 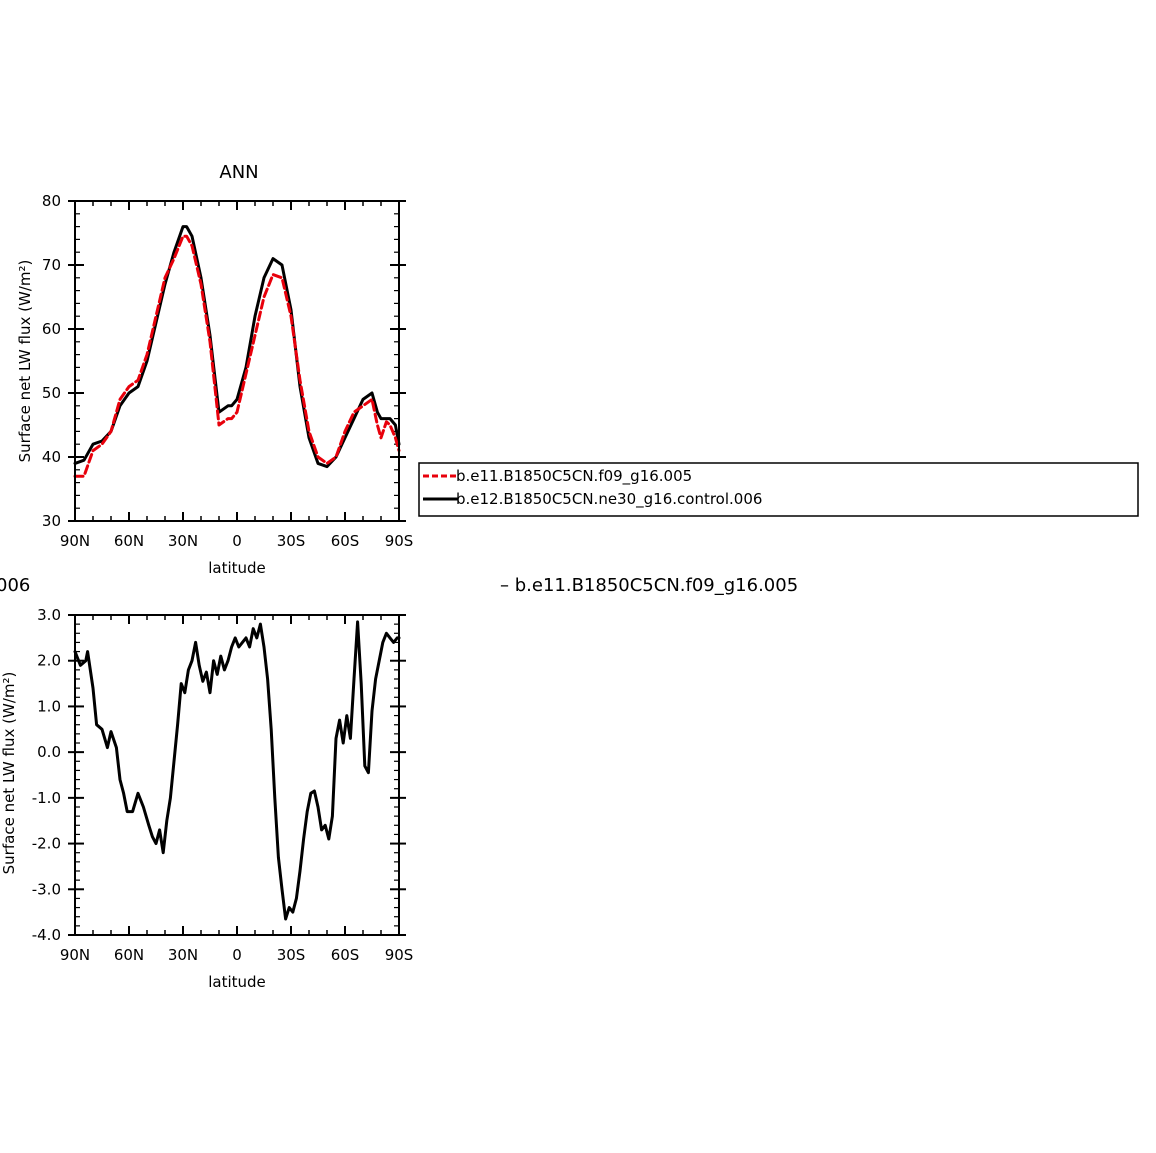 What do you see at coordinates (46, 889) in the screenshot?
I see `y-tick-label: -3.0` at bounding box center [46, 889].